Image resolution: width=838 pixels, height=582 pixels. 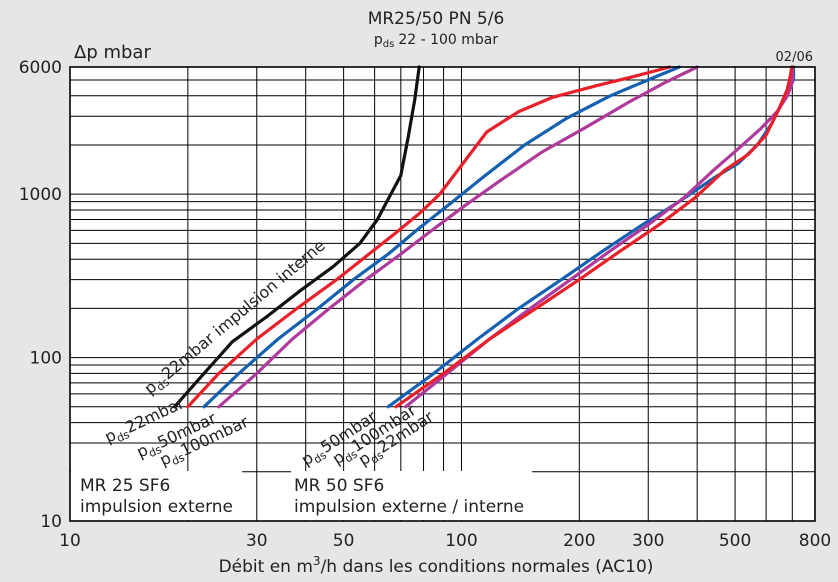 I want to click on x-tick-200: 200, so click(x=579, y=541).